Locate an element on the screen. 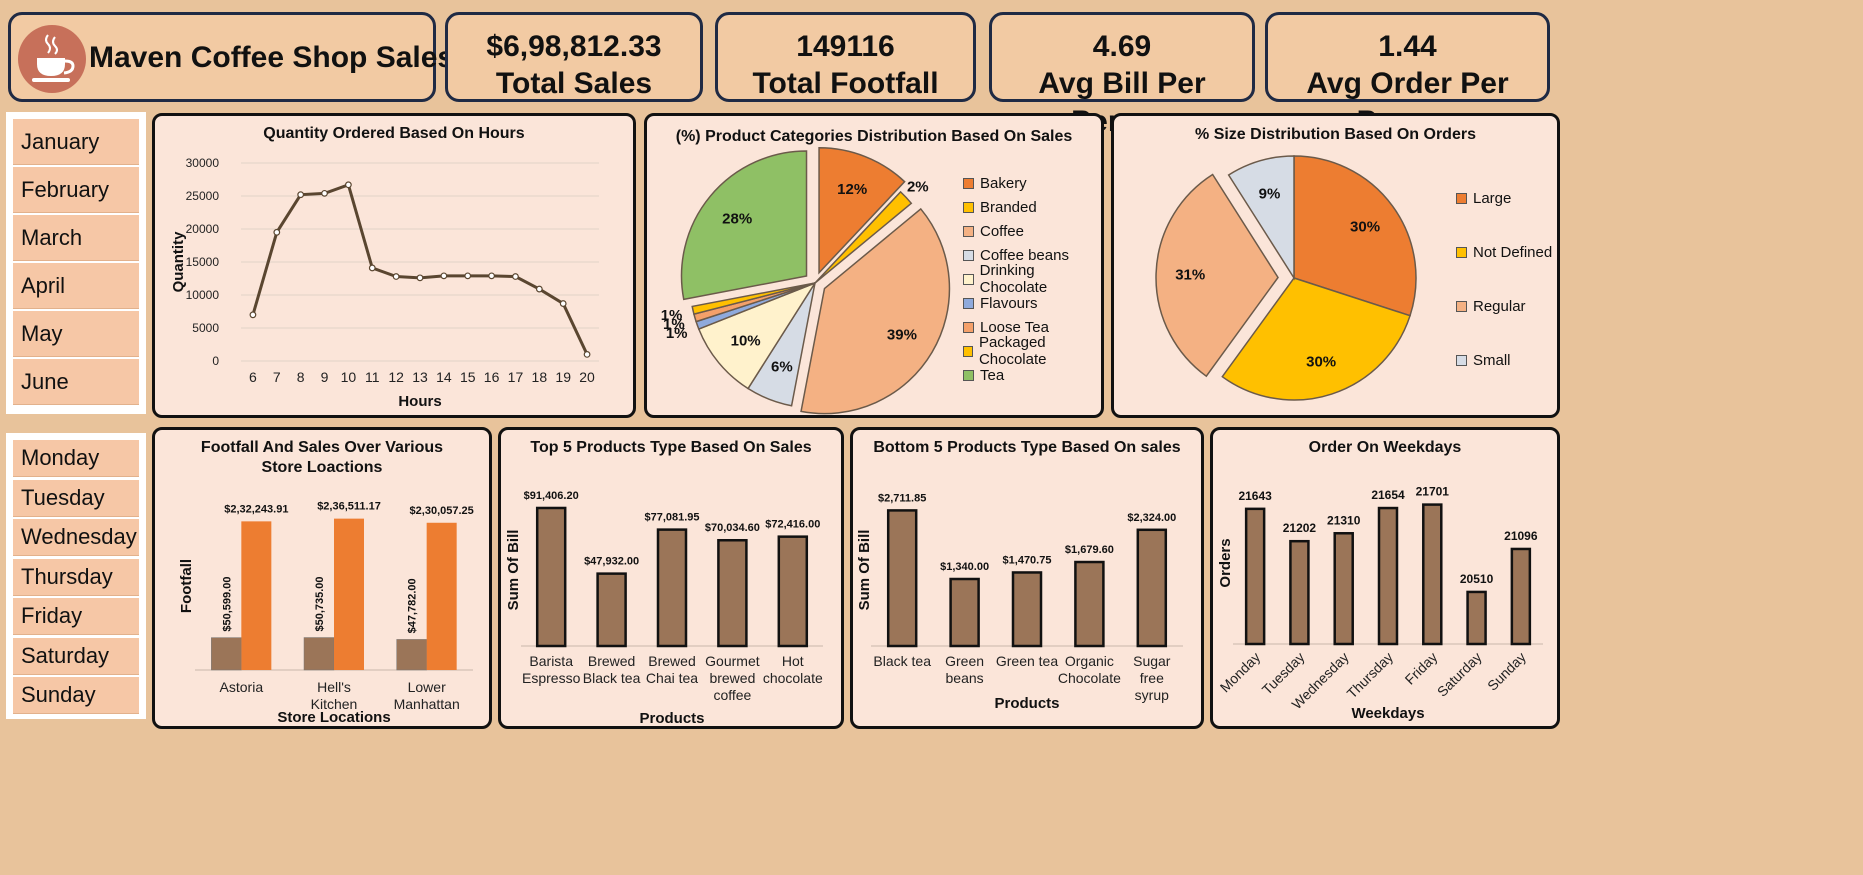 The height and width of the screenshot is (875, 1863). pie-value-label: 12% is located at coordinates (852, 189).